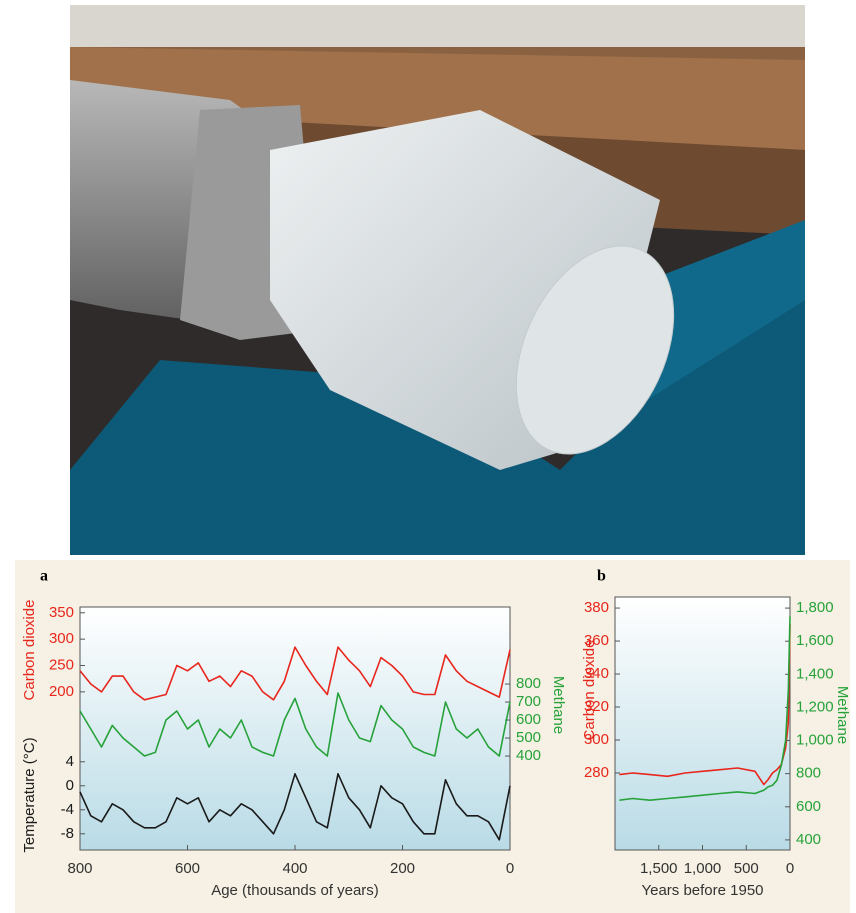 Image resolution: width=856 pixels, height=913 pixels. What do you see at coordinates (44, 576) in the screenshot?
I see `panel-title: a` at bounding box center [44, 576].